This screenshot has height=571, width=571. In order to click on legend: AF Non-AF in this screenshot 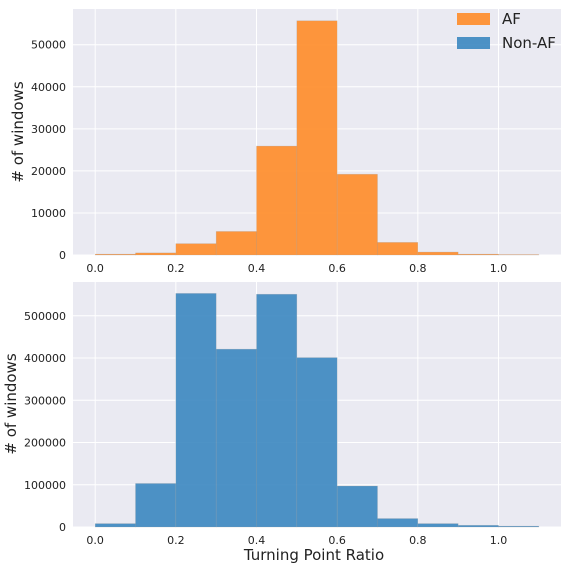, I will do `click(506, 31)`.